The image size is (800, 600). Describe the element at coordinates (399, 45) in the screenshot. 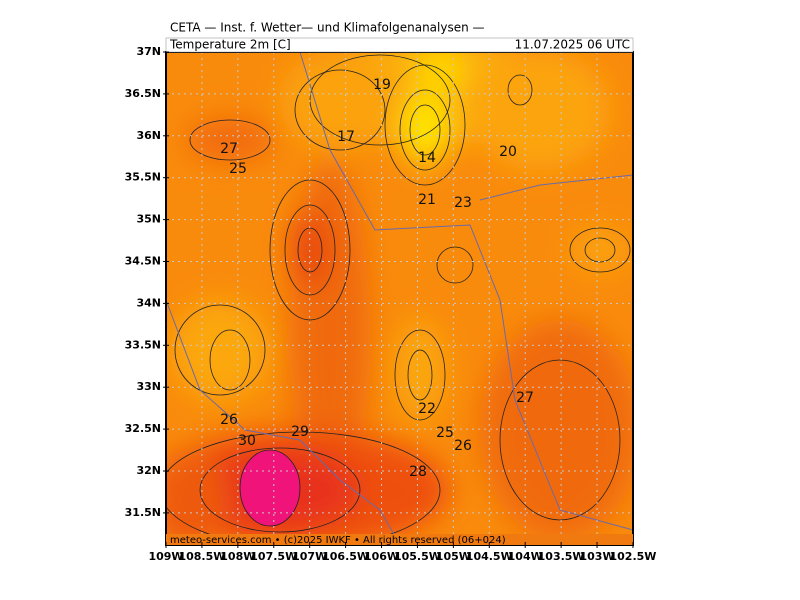

I see `header-box` at that location.